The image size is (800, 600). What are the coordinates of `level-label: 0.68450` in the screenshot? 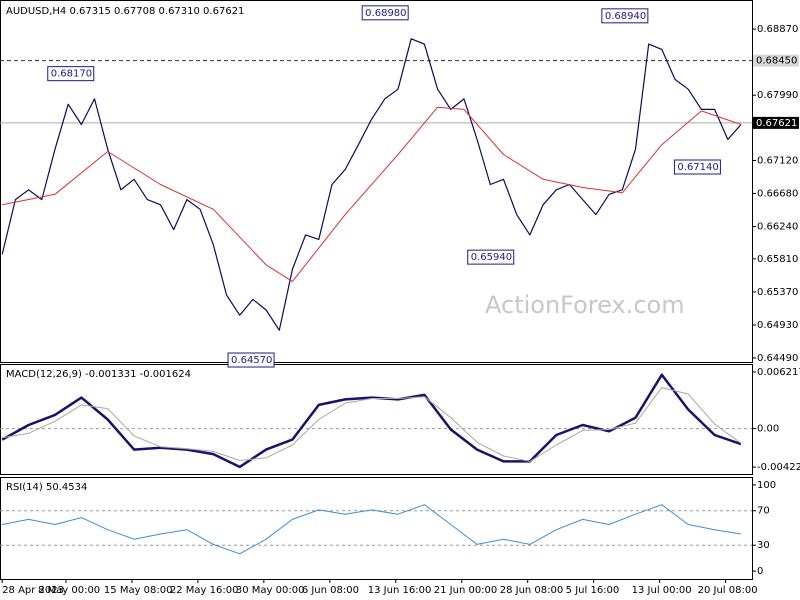 It's located at (776, 61).